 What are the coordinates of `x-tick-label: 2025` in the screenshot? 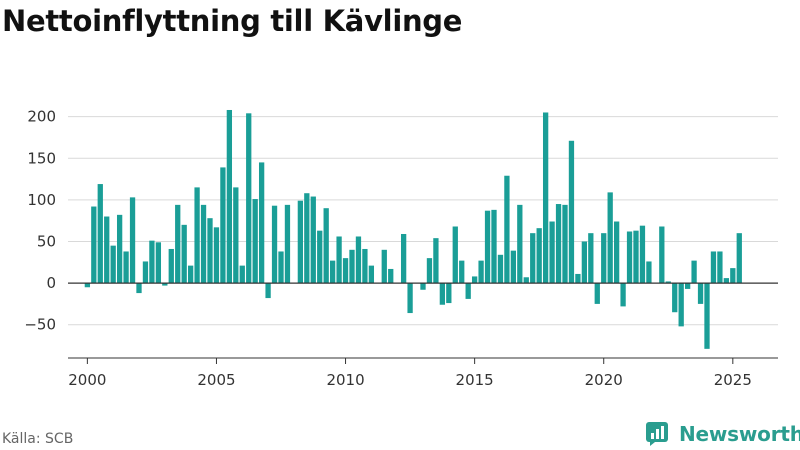 It's located at (733, 380).